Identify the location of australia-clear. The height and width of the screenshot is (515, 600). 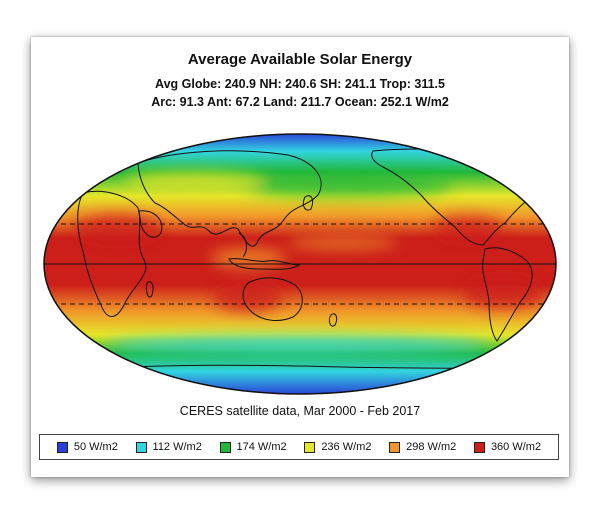
(248, 298).